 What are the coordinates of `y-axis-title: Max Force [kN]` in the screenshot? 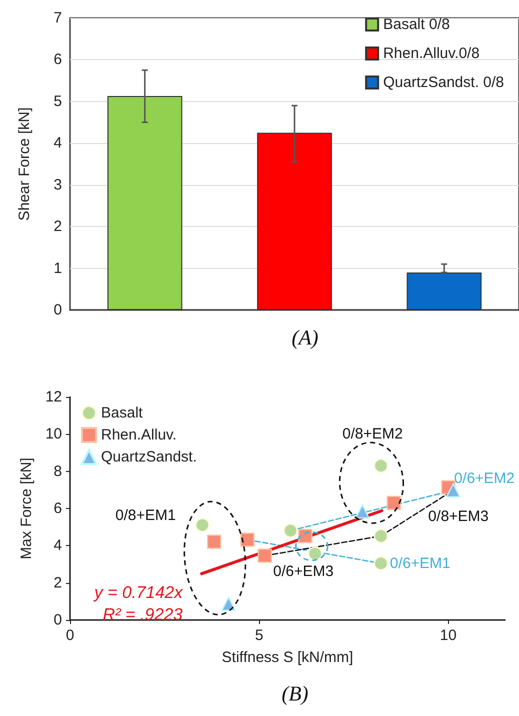 It's located at (26, 509).